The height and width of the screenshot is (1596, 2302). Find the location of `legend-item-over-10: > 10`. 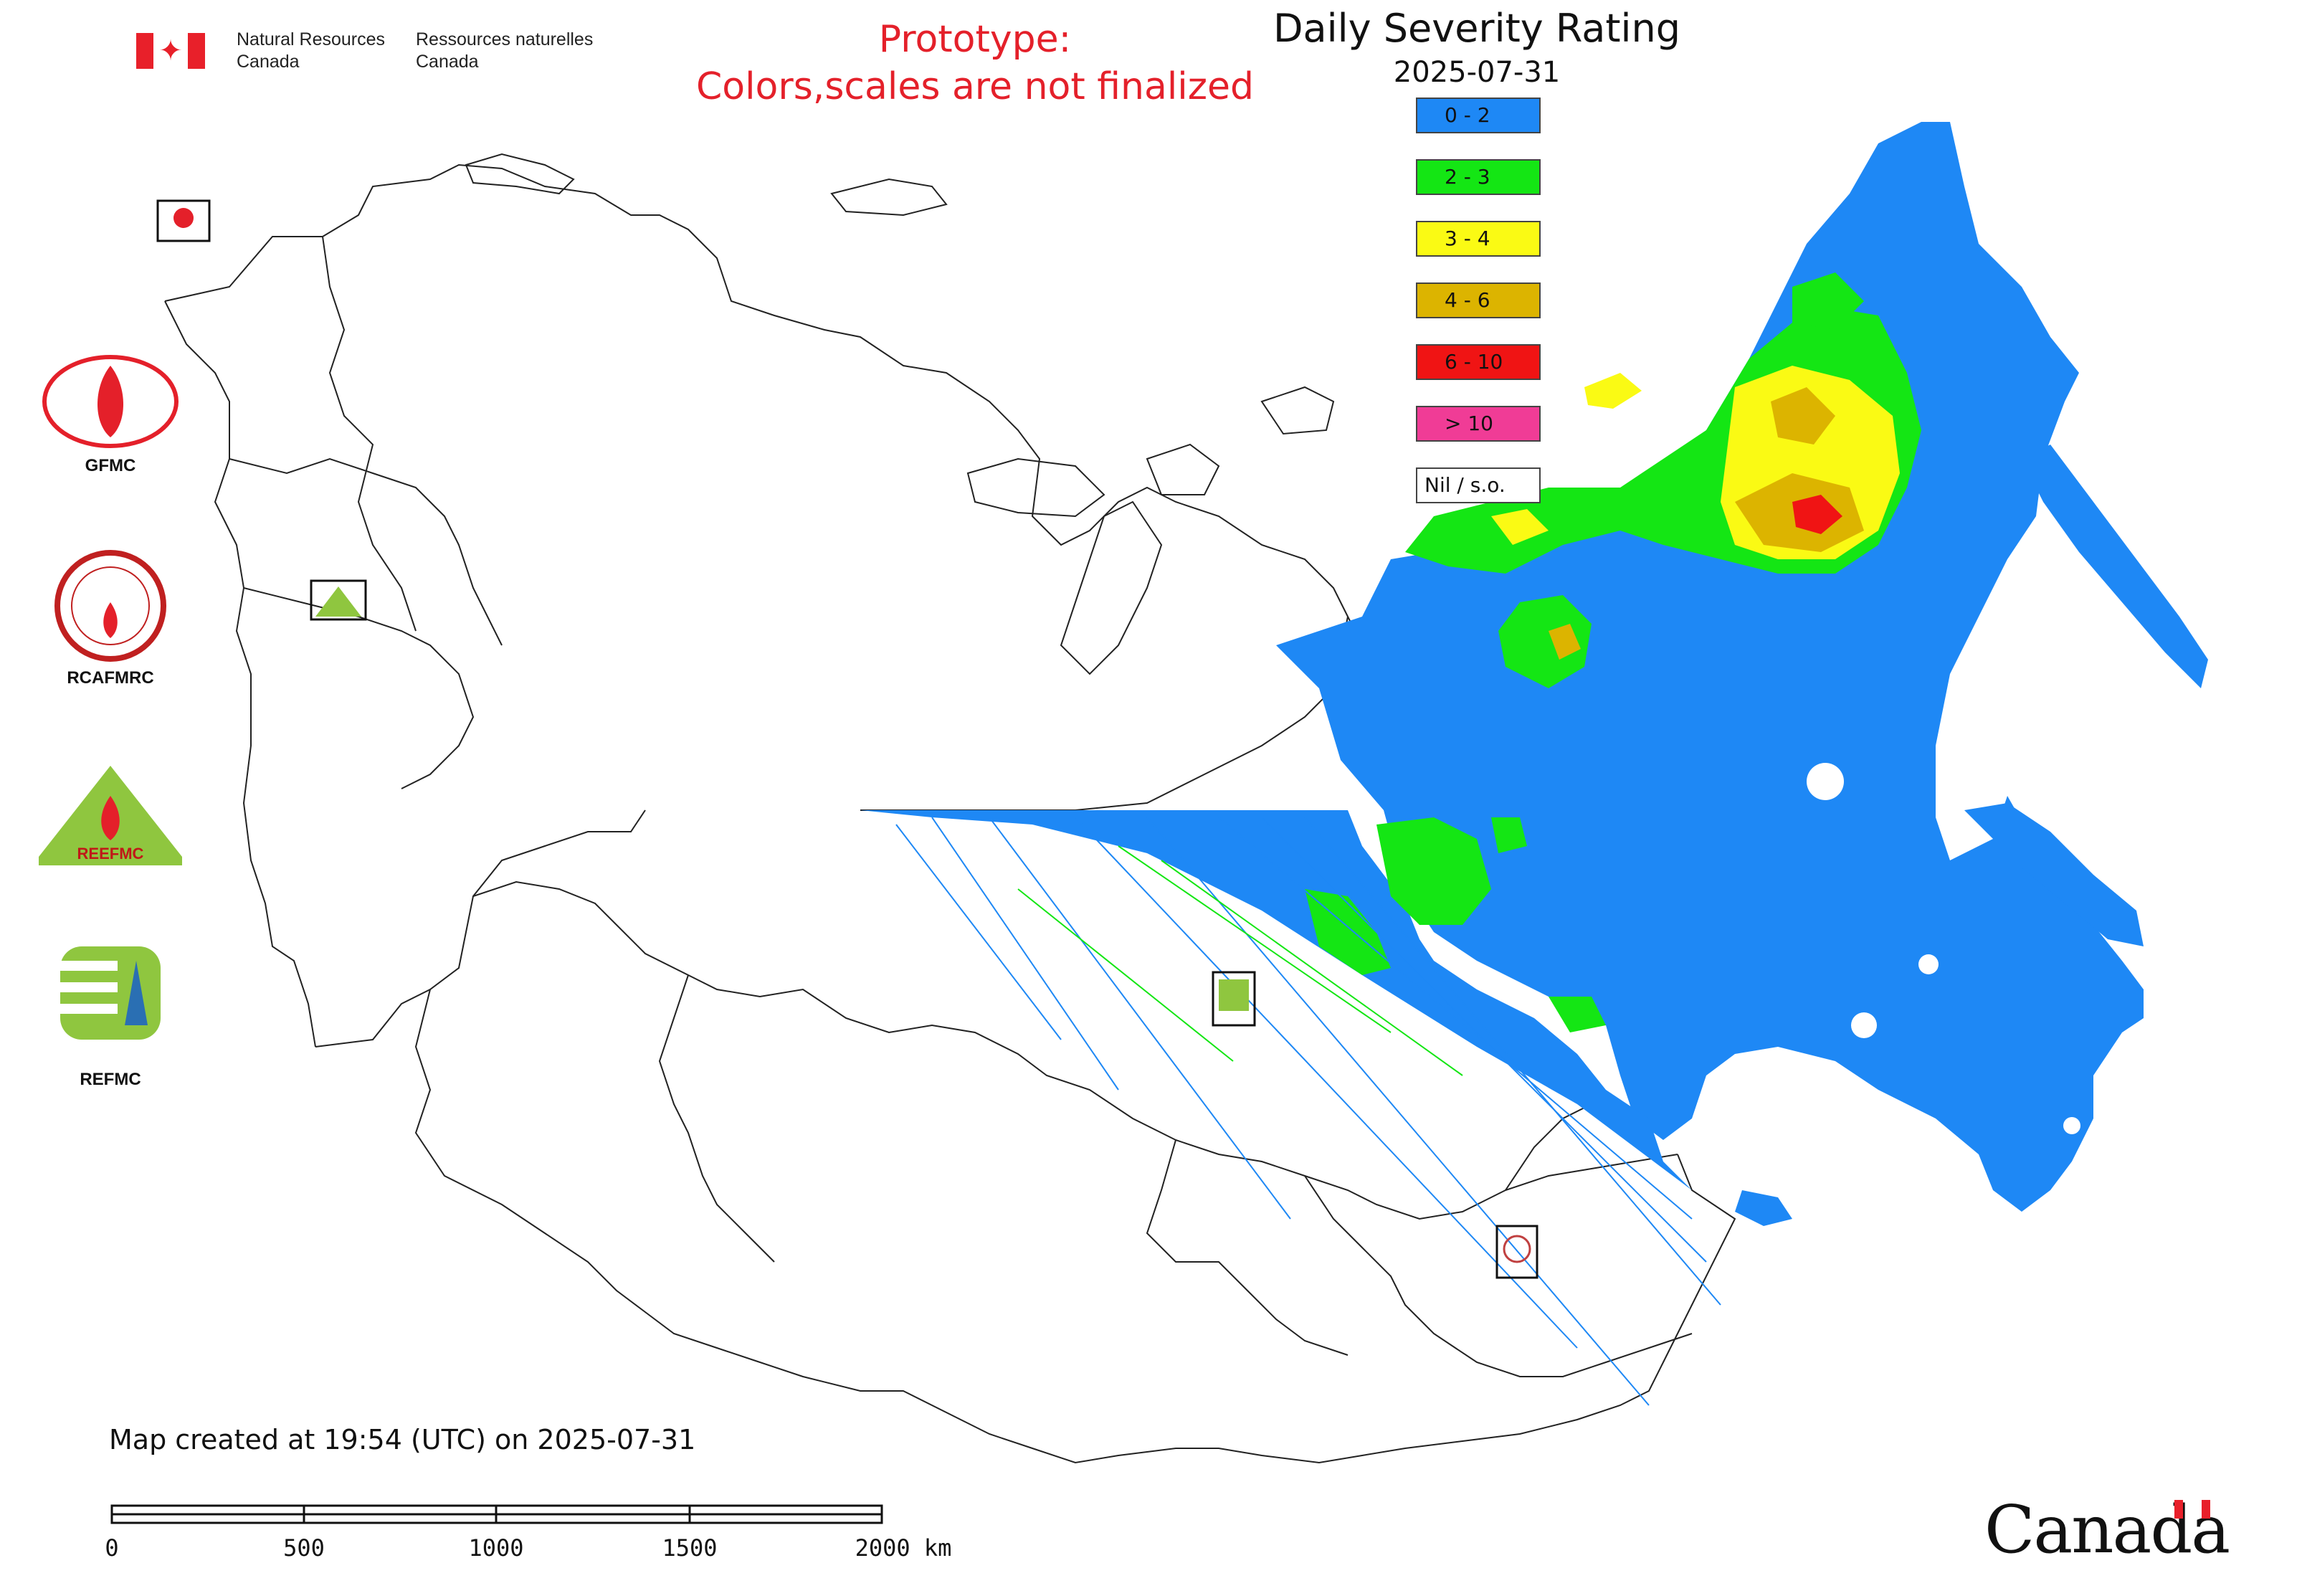

legend-item-over-10: > 10 is located at coordinates (1478, 424).